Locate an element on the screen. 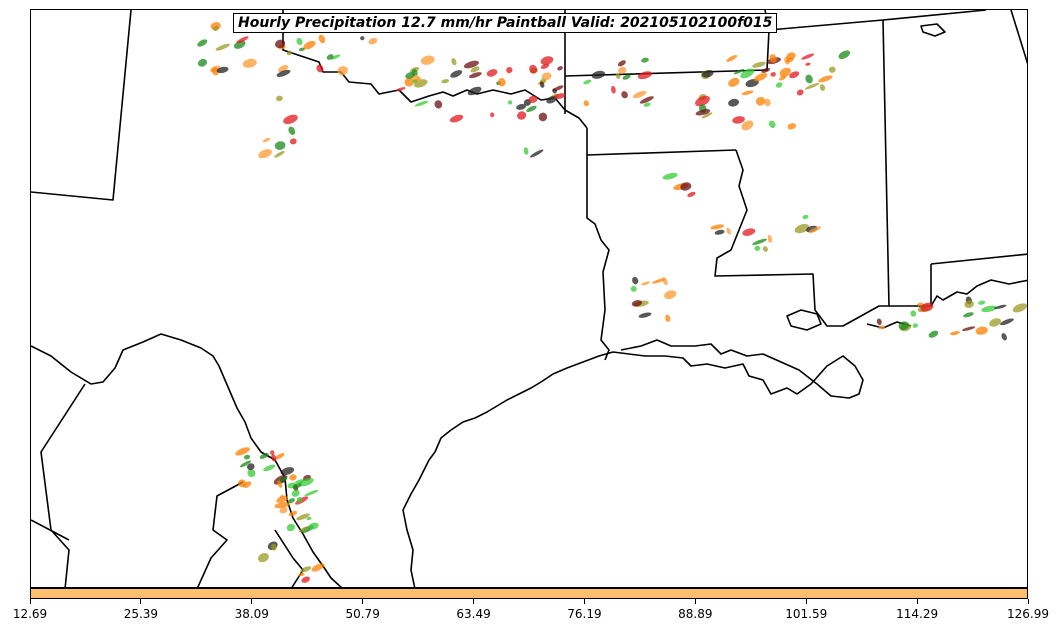 This screenshot has height=633, width=1062. colorbar-tick-label: 50.79 is located at coordinates (362, 614).